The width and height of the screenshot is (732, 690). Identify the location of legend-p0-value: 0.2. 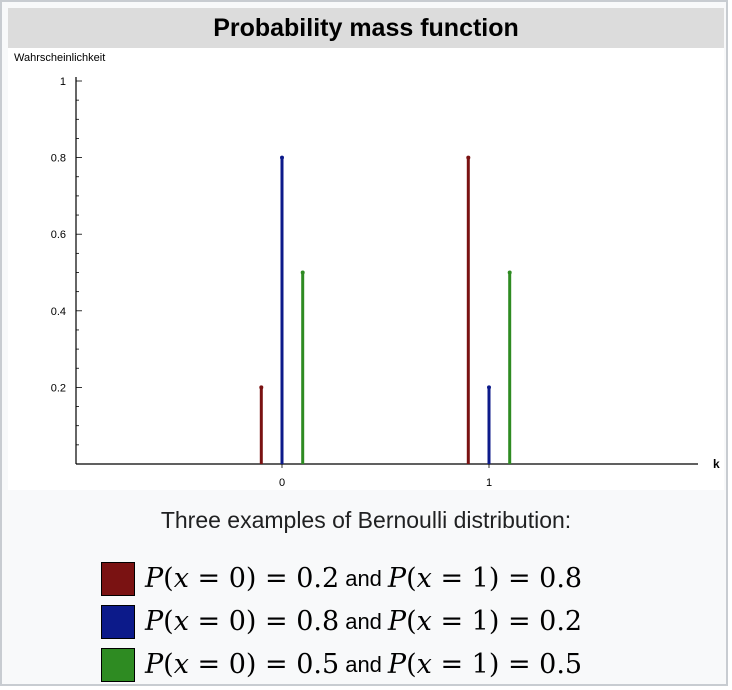
(318, 578).